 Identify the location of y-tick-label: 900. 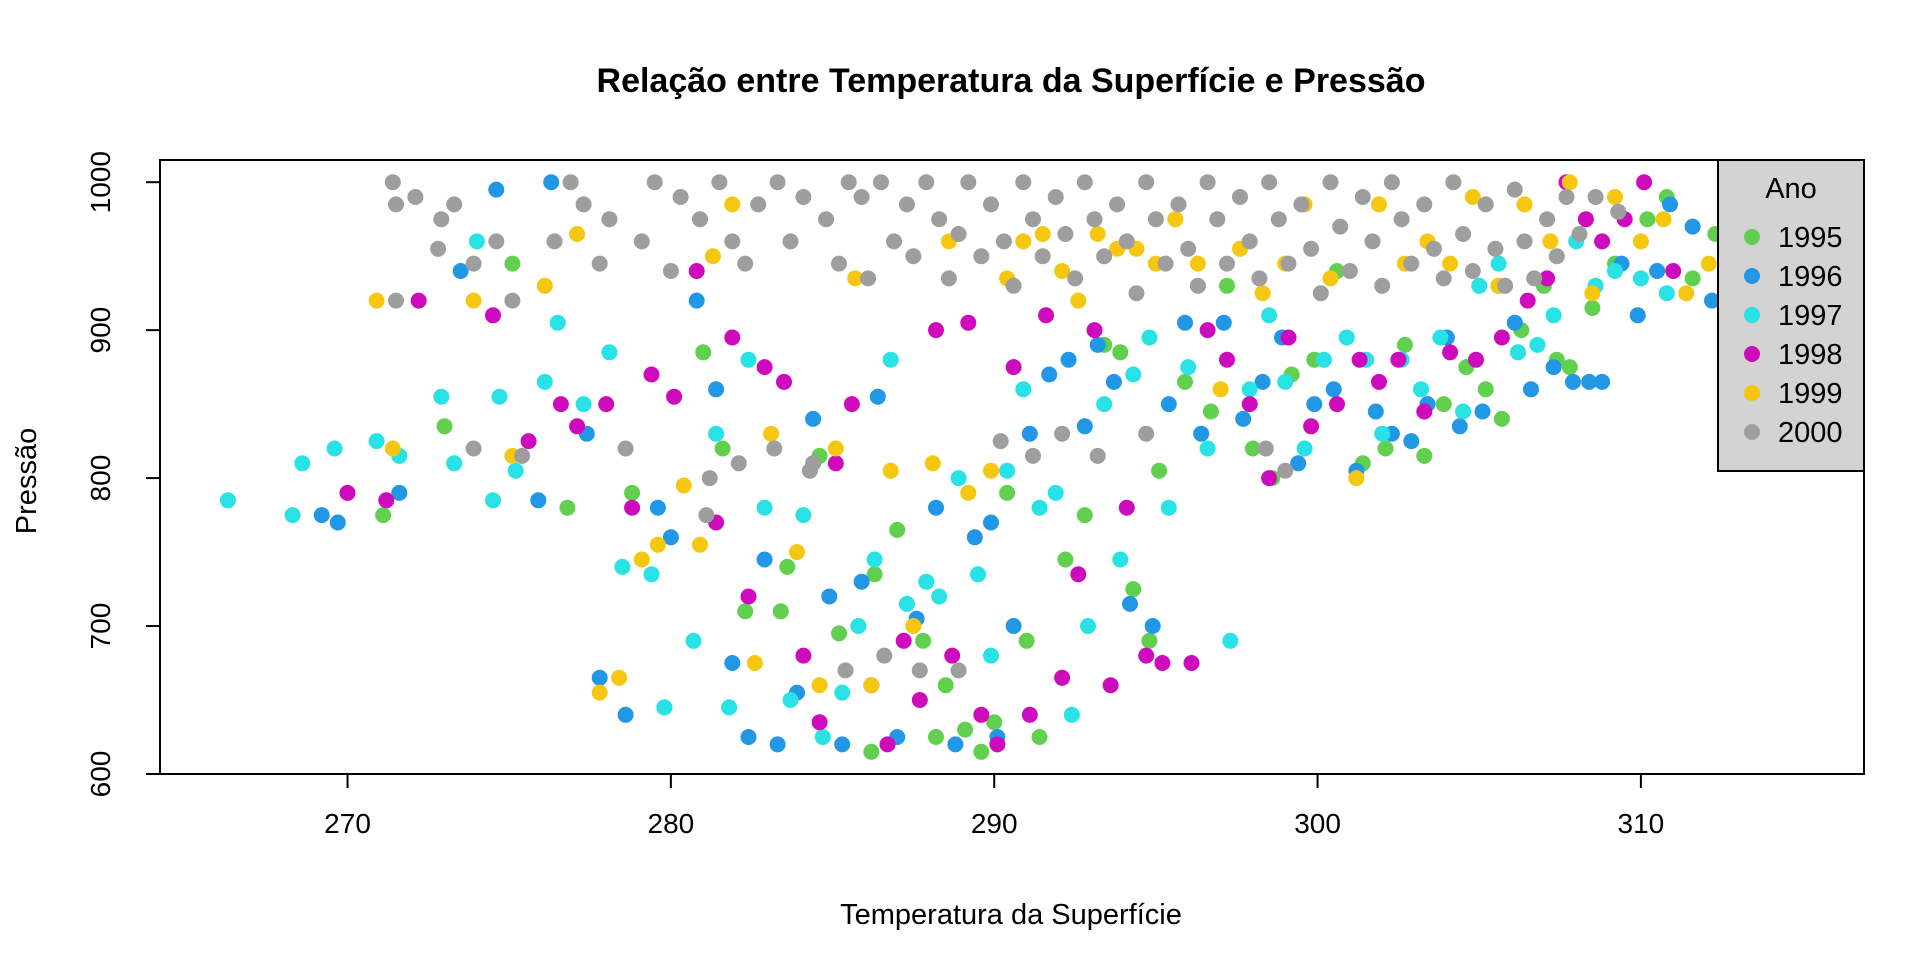
(100, 330).